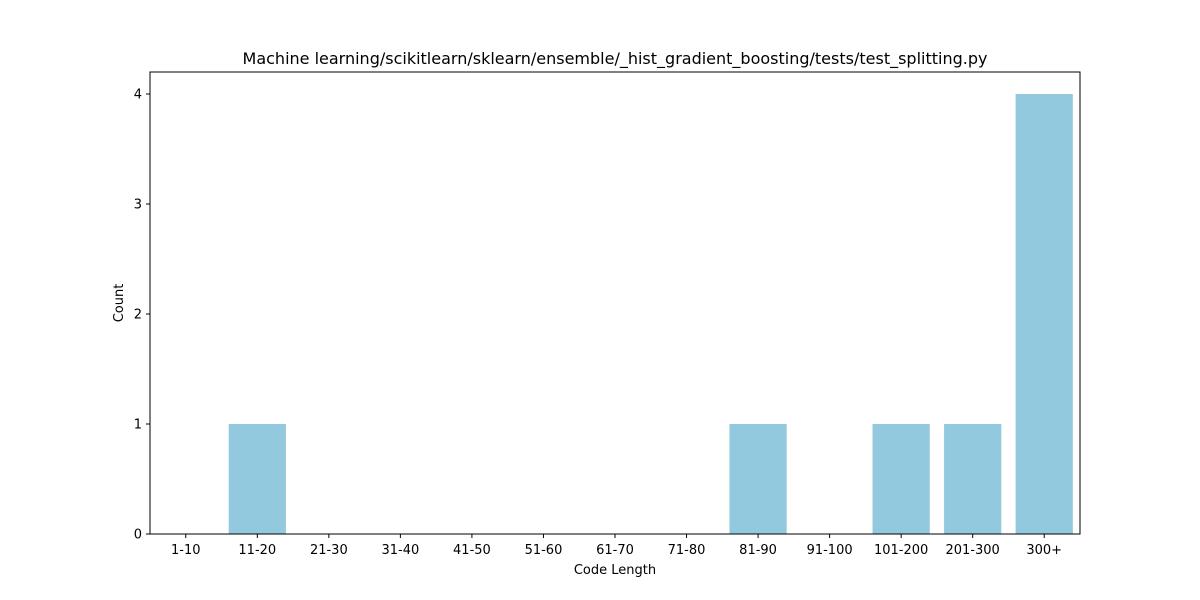  Describe the element at coordinates (687, 550) in the screenshot. I see `x-tick-label: 71-80` at that location.